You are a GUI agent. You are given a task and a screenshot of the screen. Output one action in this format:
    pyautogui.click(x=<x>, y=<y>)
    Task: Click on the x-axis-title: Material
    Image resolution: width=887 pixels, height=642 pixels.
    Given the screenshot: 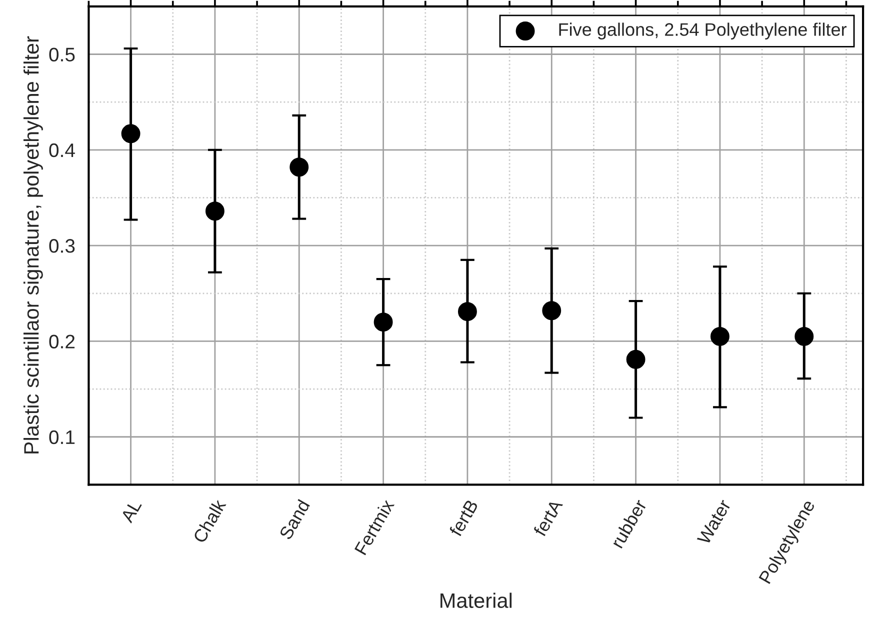 What is the action you would take?
    pyautogui.click(x=476, y=600)
    